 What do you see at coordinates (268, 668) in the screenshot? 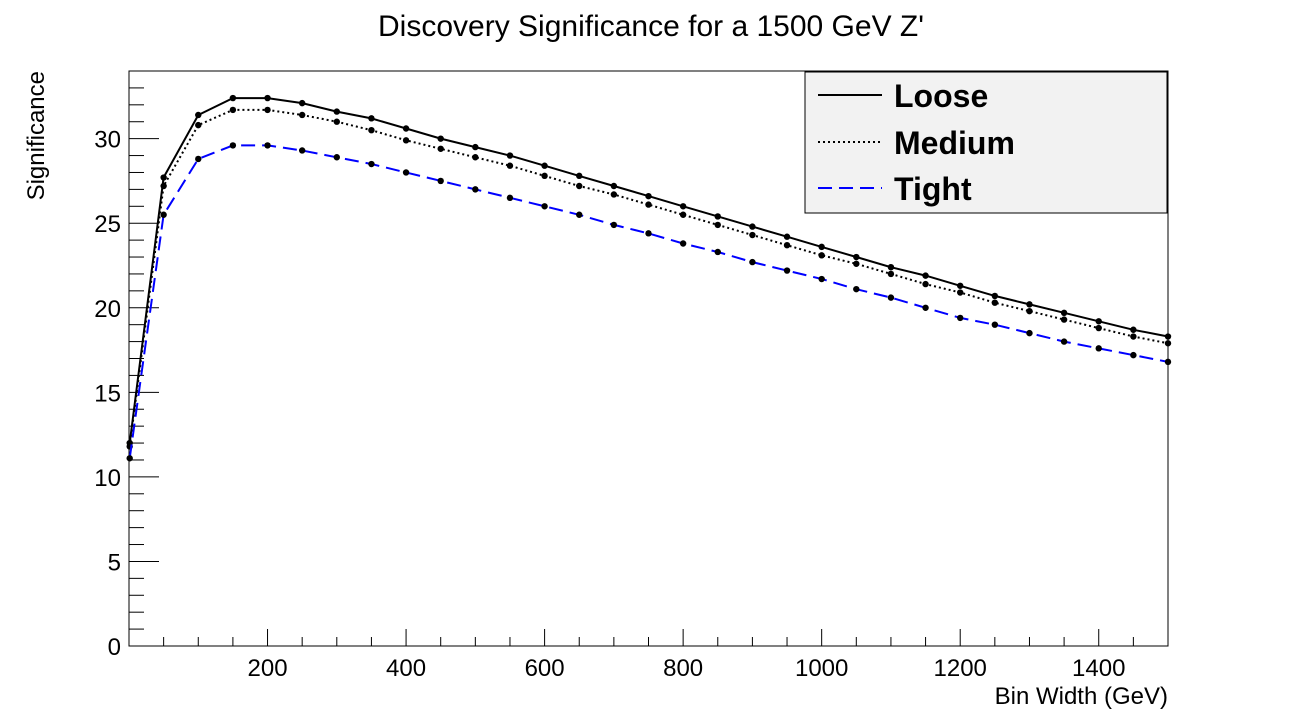
I see `x-tick-label: 200` at bounding box center [268, 668].